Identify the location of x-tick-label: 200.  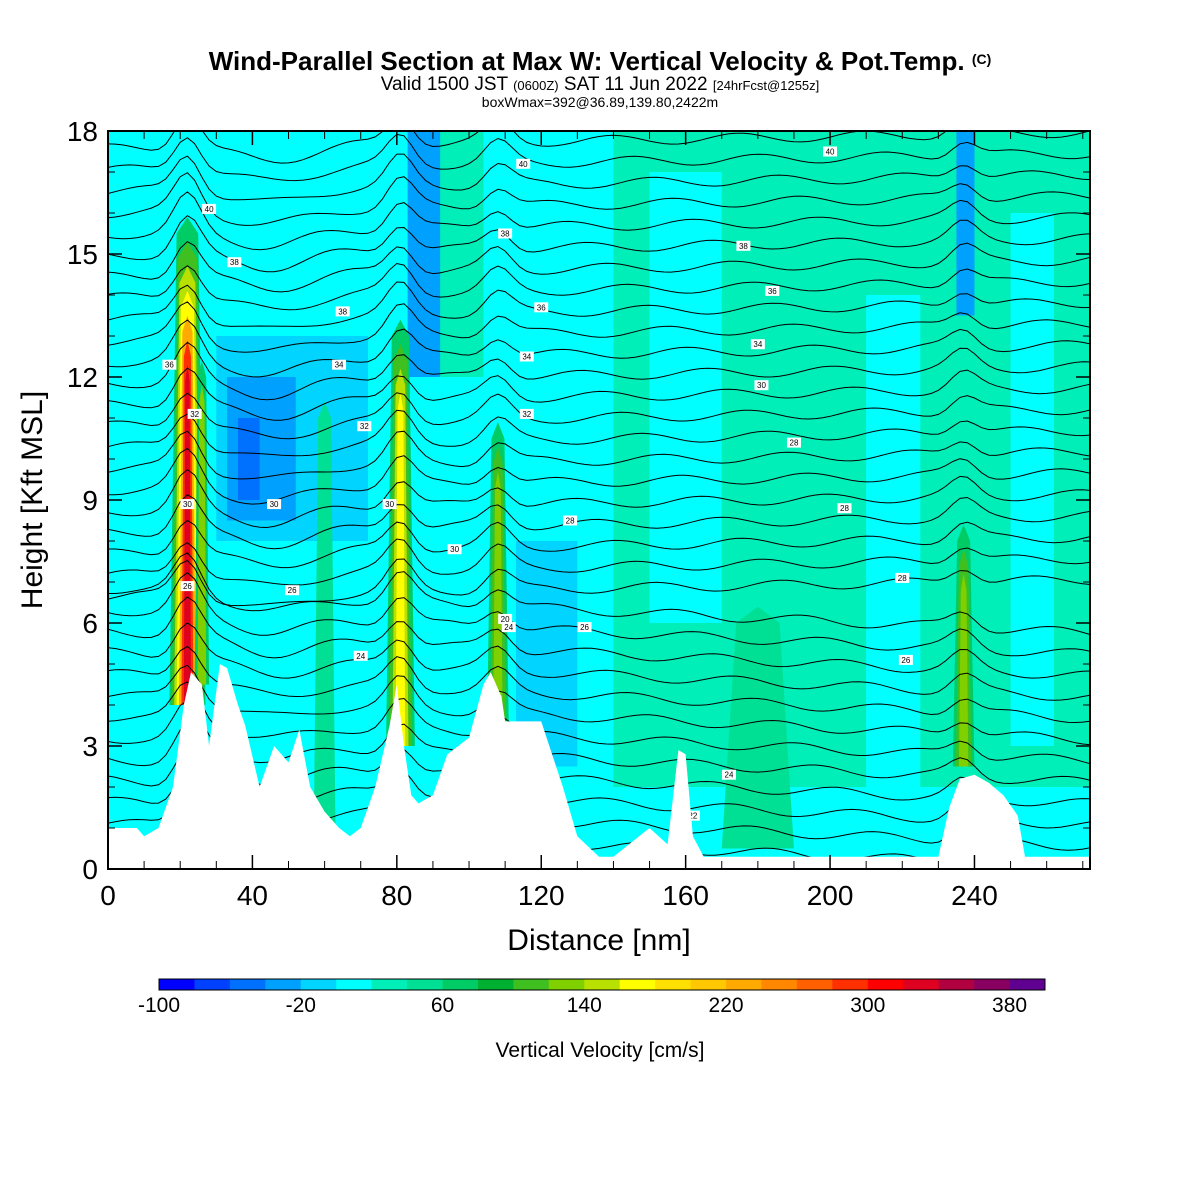
(830, 895).